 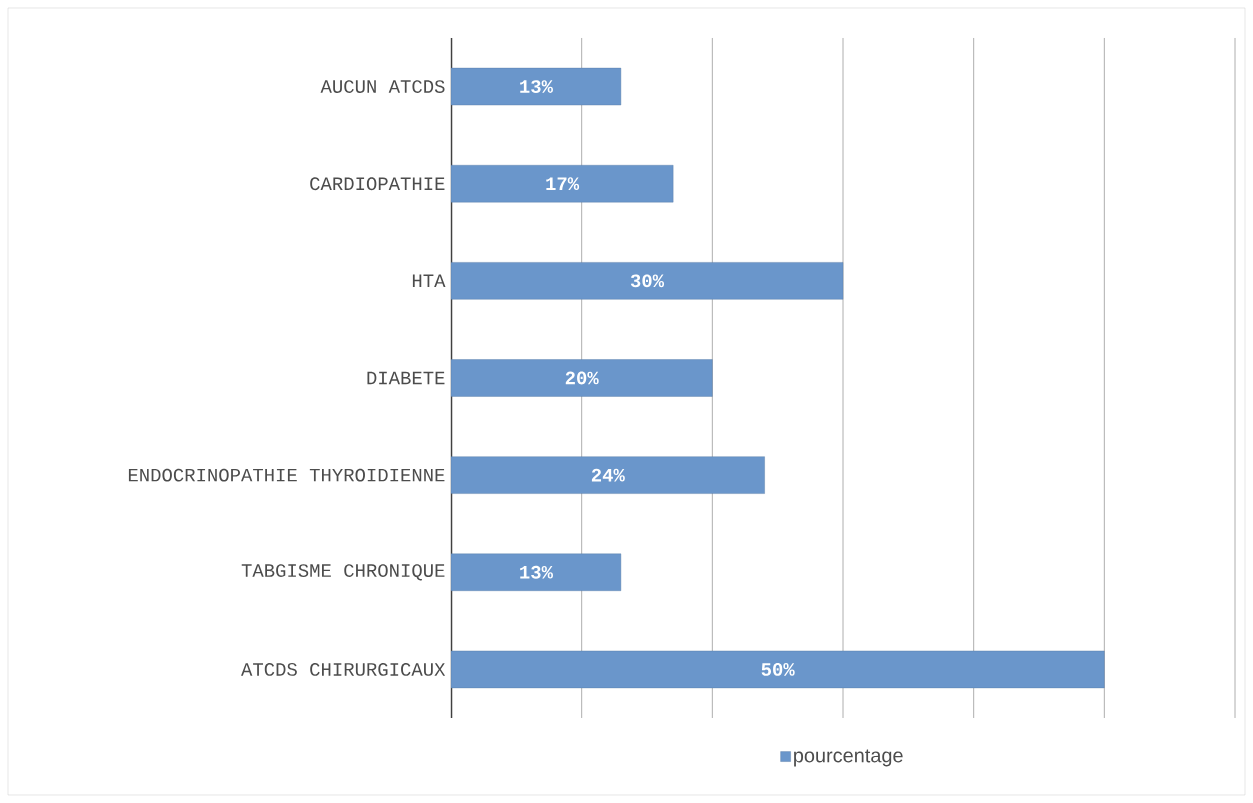 What do you see at coordinates (406, 378) in the screenshot?
I see `y-tick-label: DIABETE` at bounding box center [406, 378].